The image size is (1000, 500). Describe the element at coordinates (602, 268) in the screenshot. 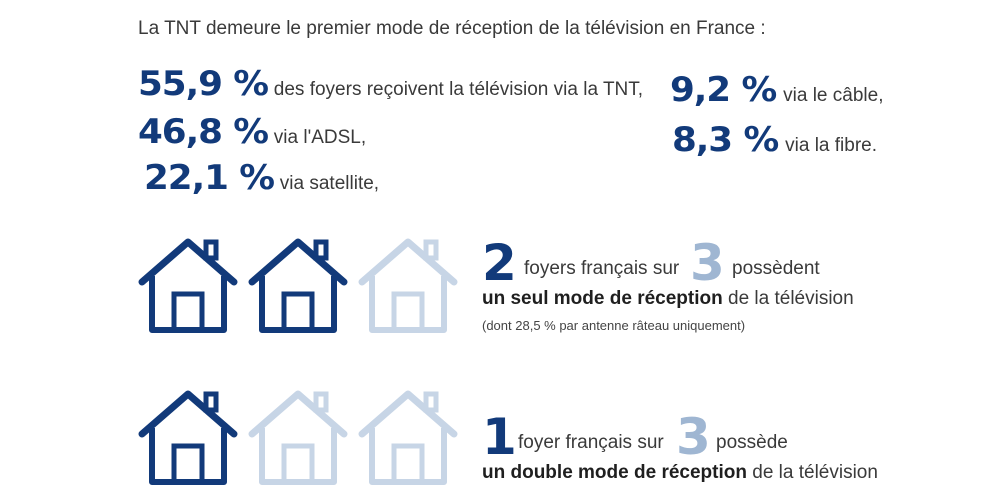

I see `block1-text-a: foyers français sur` at that location.